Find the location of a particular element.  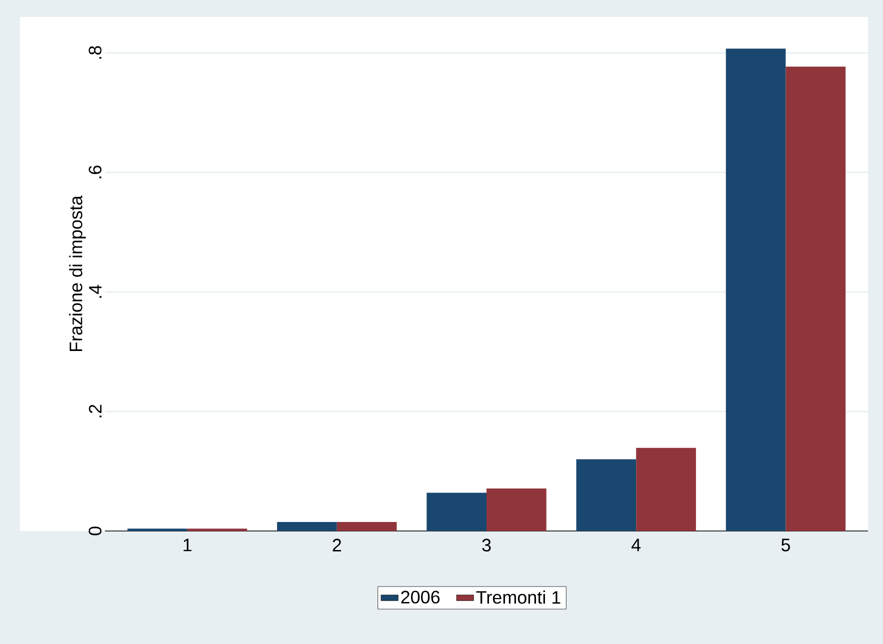

x-tick-label: 1 is located at coordinates (188, 545).